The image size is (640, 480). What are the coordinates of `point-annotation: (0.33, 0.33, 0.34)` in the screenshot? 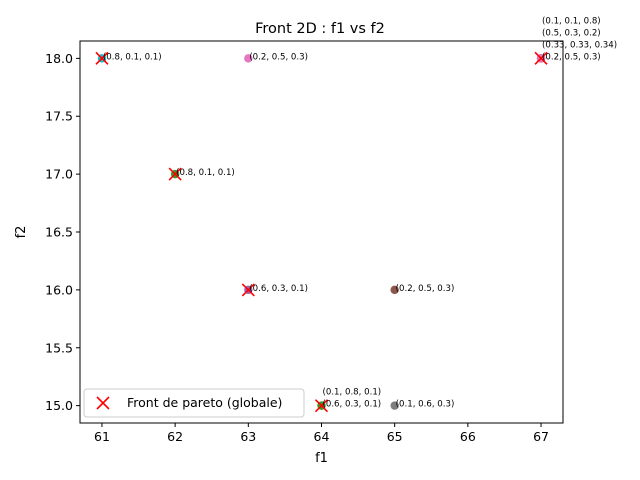 It's located at (579, 45).